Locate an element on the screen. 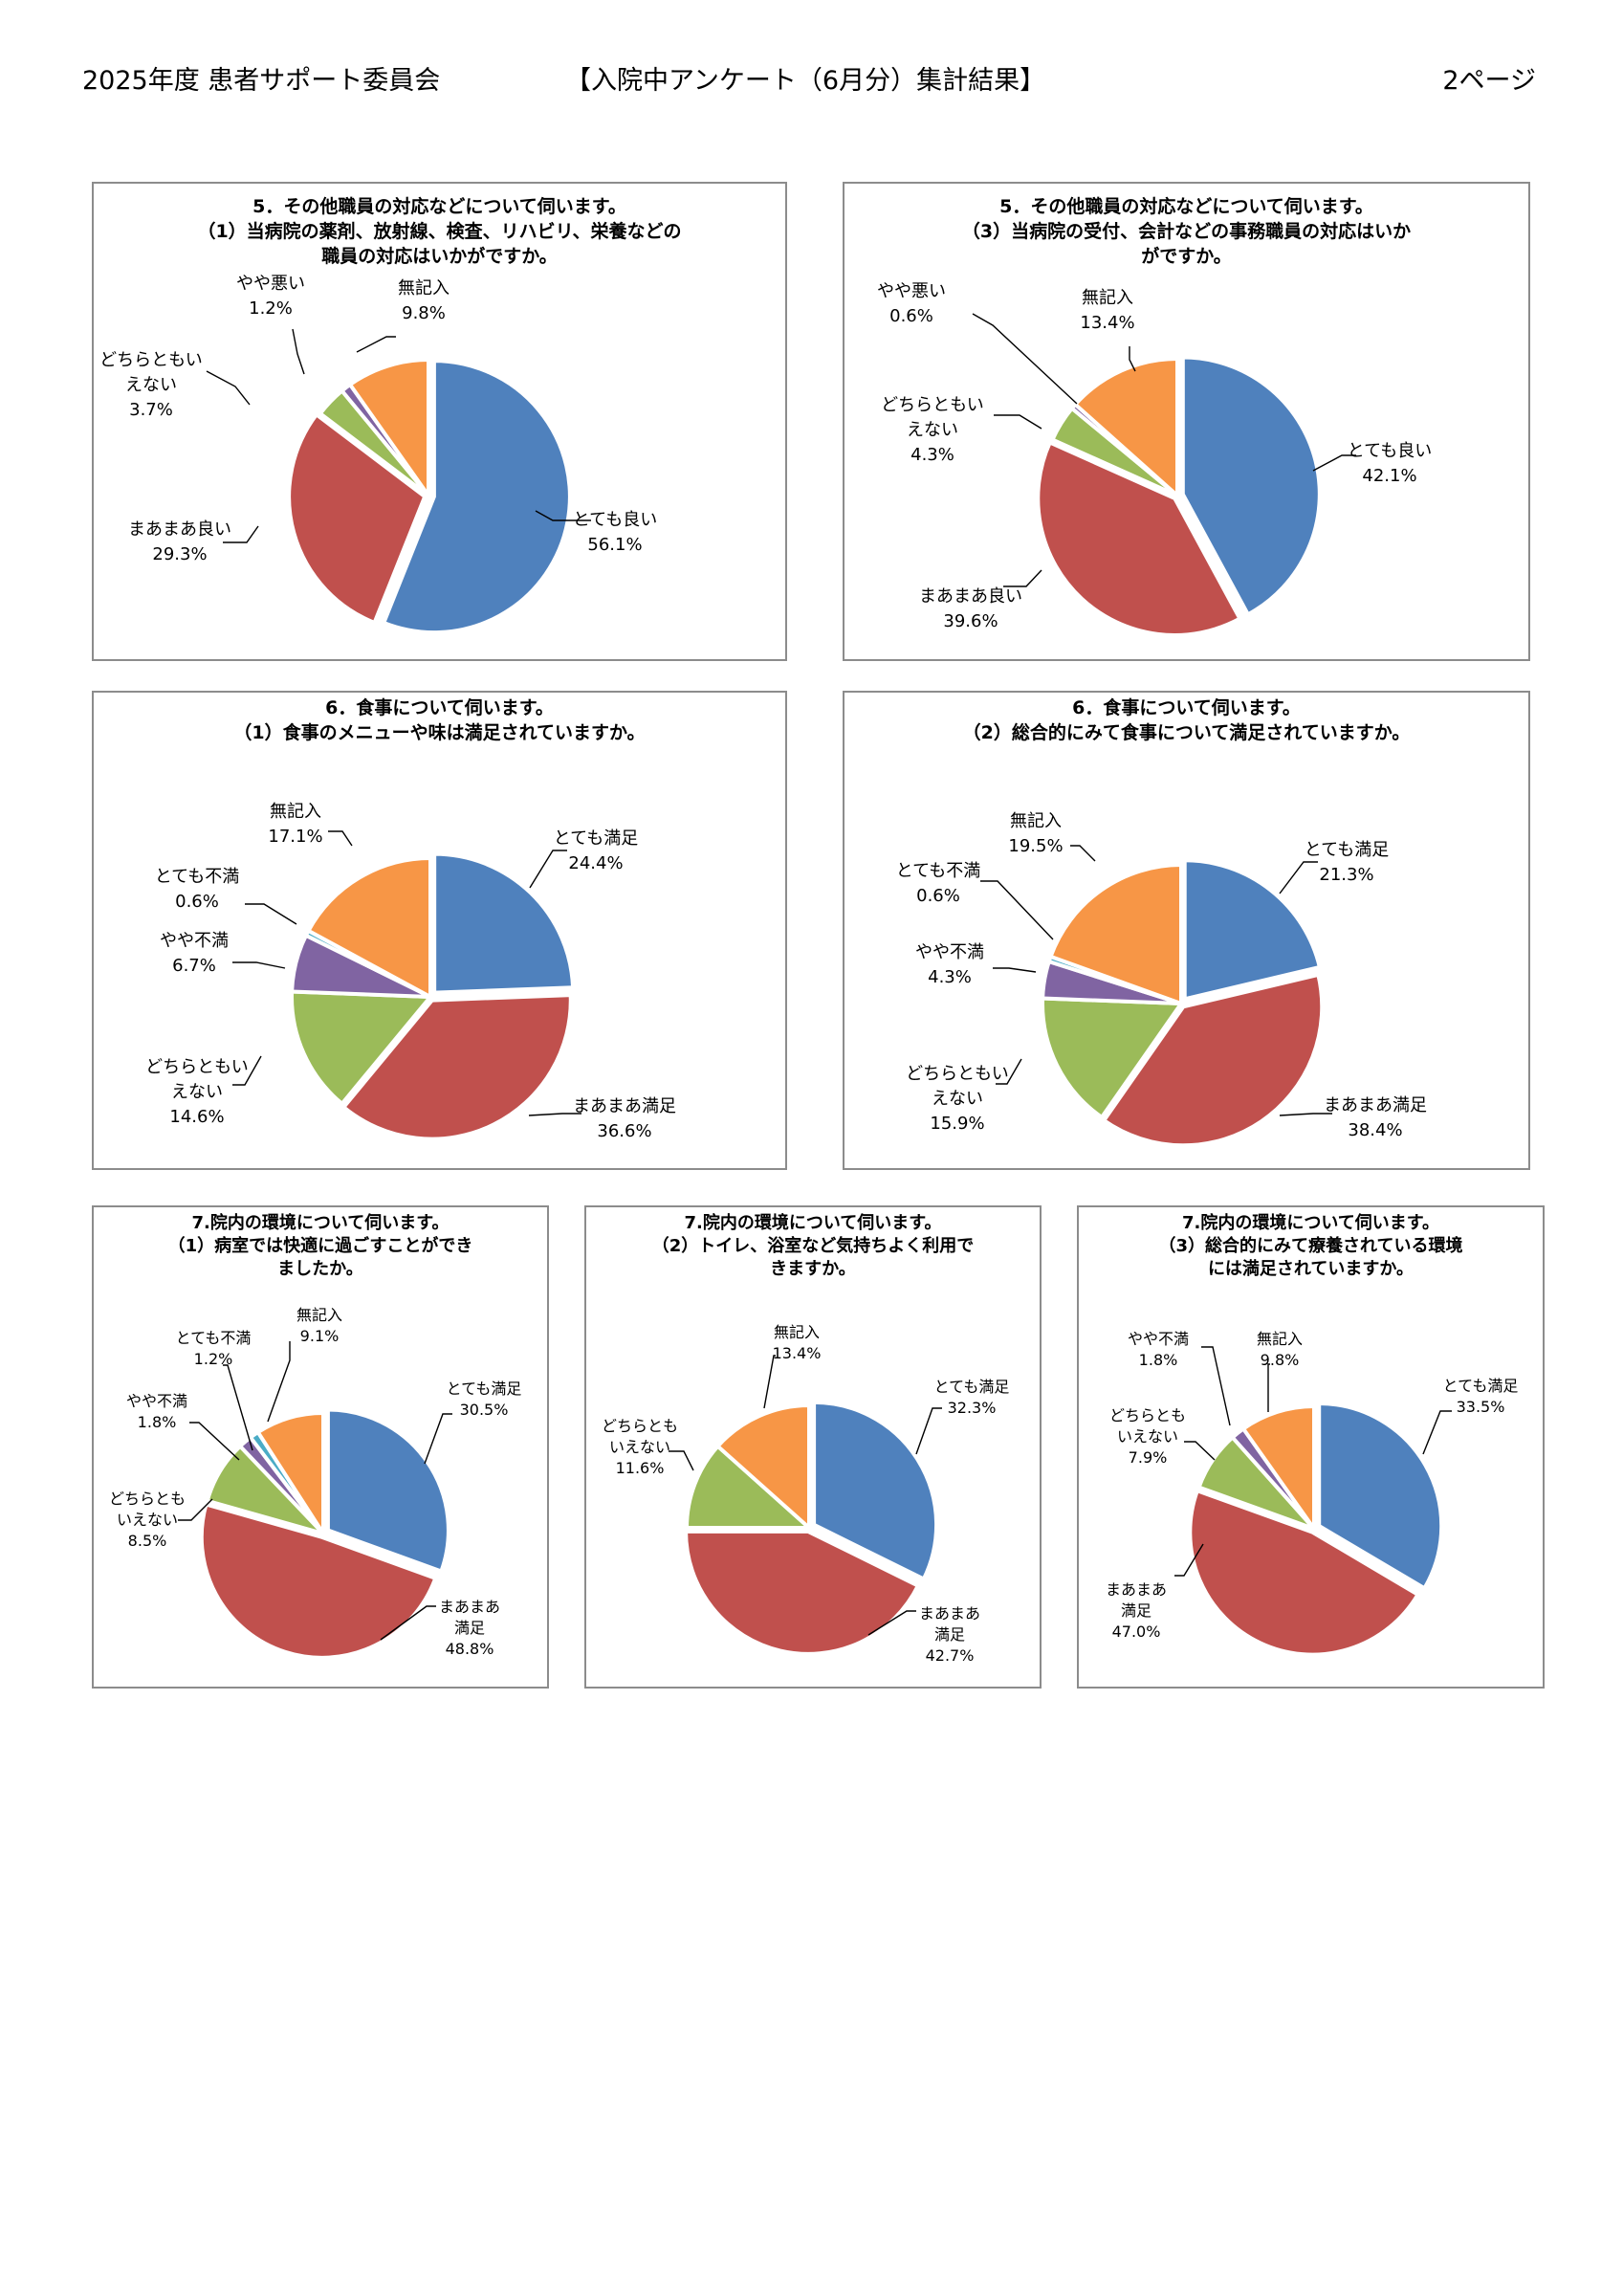 This screenshot has height=2296, width=1623. slice-value-label: 30.5% is located at coordinates (484, 1410).